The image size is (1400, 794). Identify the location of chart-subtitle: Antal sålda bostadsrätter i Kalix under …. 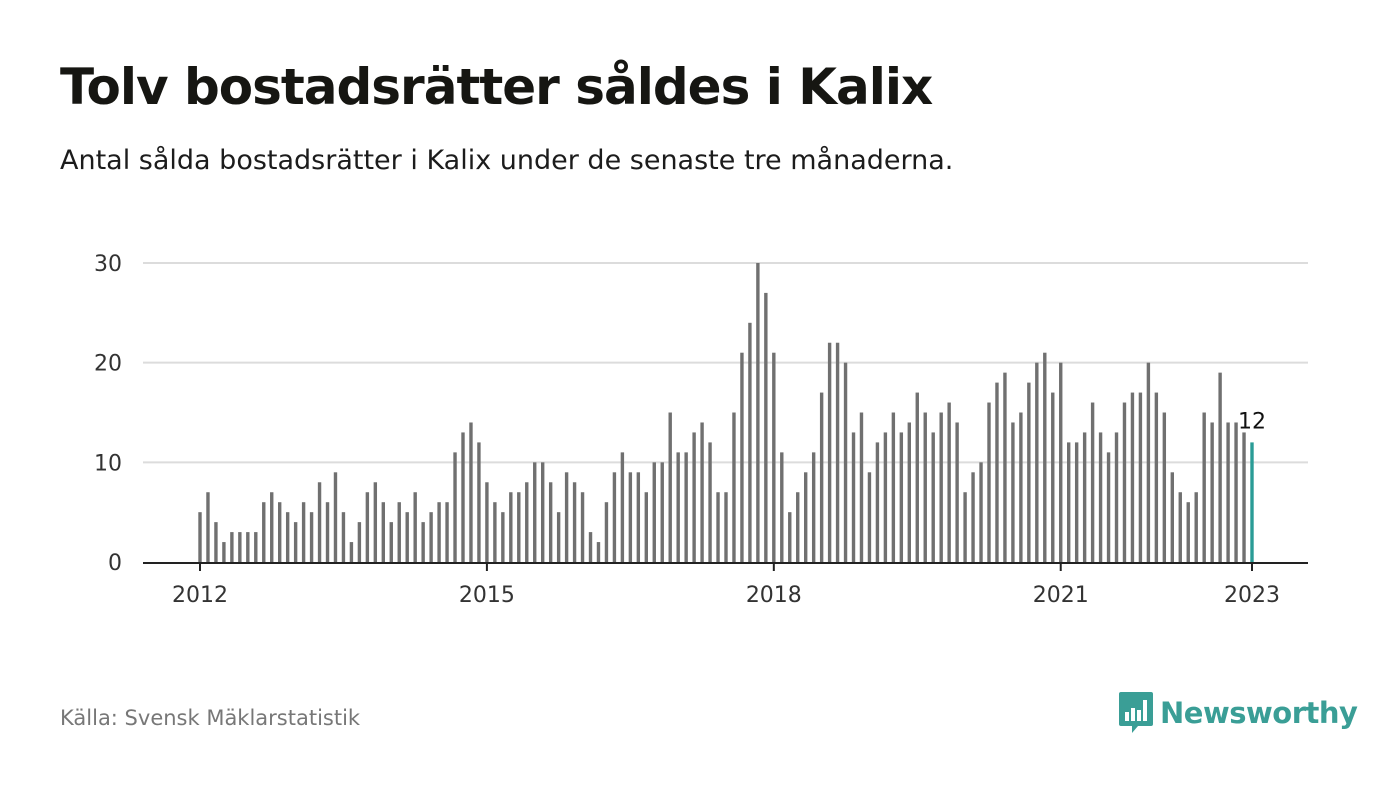
(507, 160).